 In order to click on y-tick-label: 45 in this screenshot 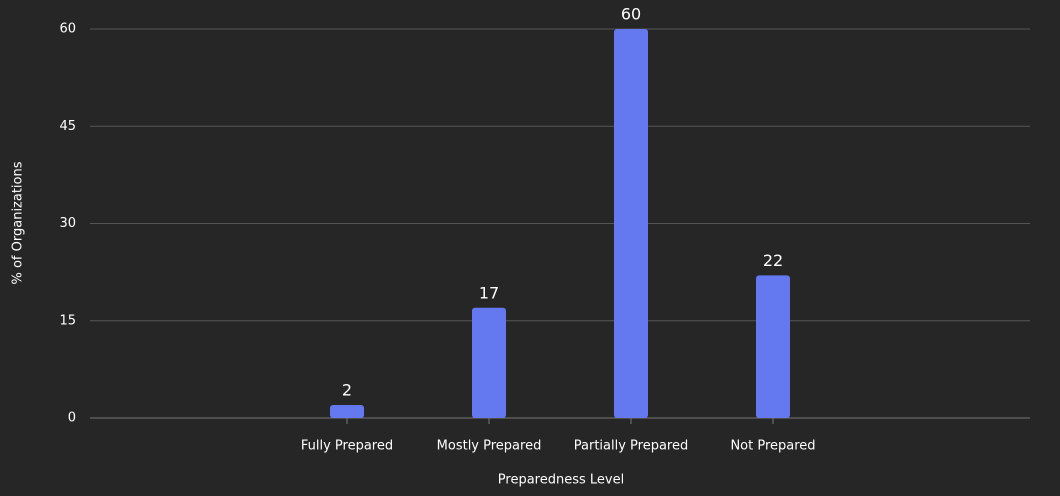, I will do `click(67, 126)`.